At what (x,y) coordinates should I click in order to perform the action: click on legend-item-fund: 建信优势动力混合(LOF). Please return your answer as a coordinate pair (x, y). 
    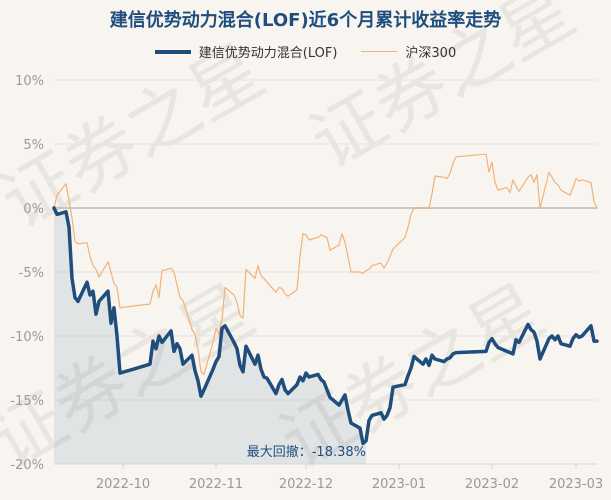
    Looking at the image, I should click on (246, 51).